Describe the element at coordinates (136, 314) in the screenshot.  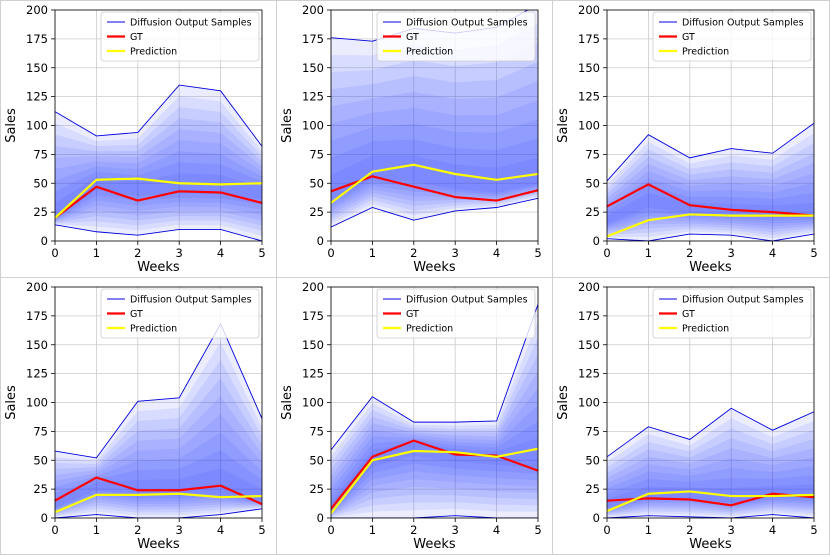
I see `legend-gt-label: GT` at that location.